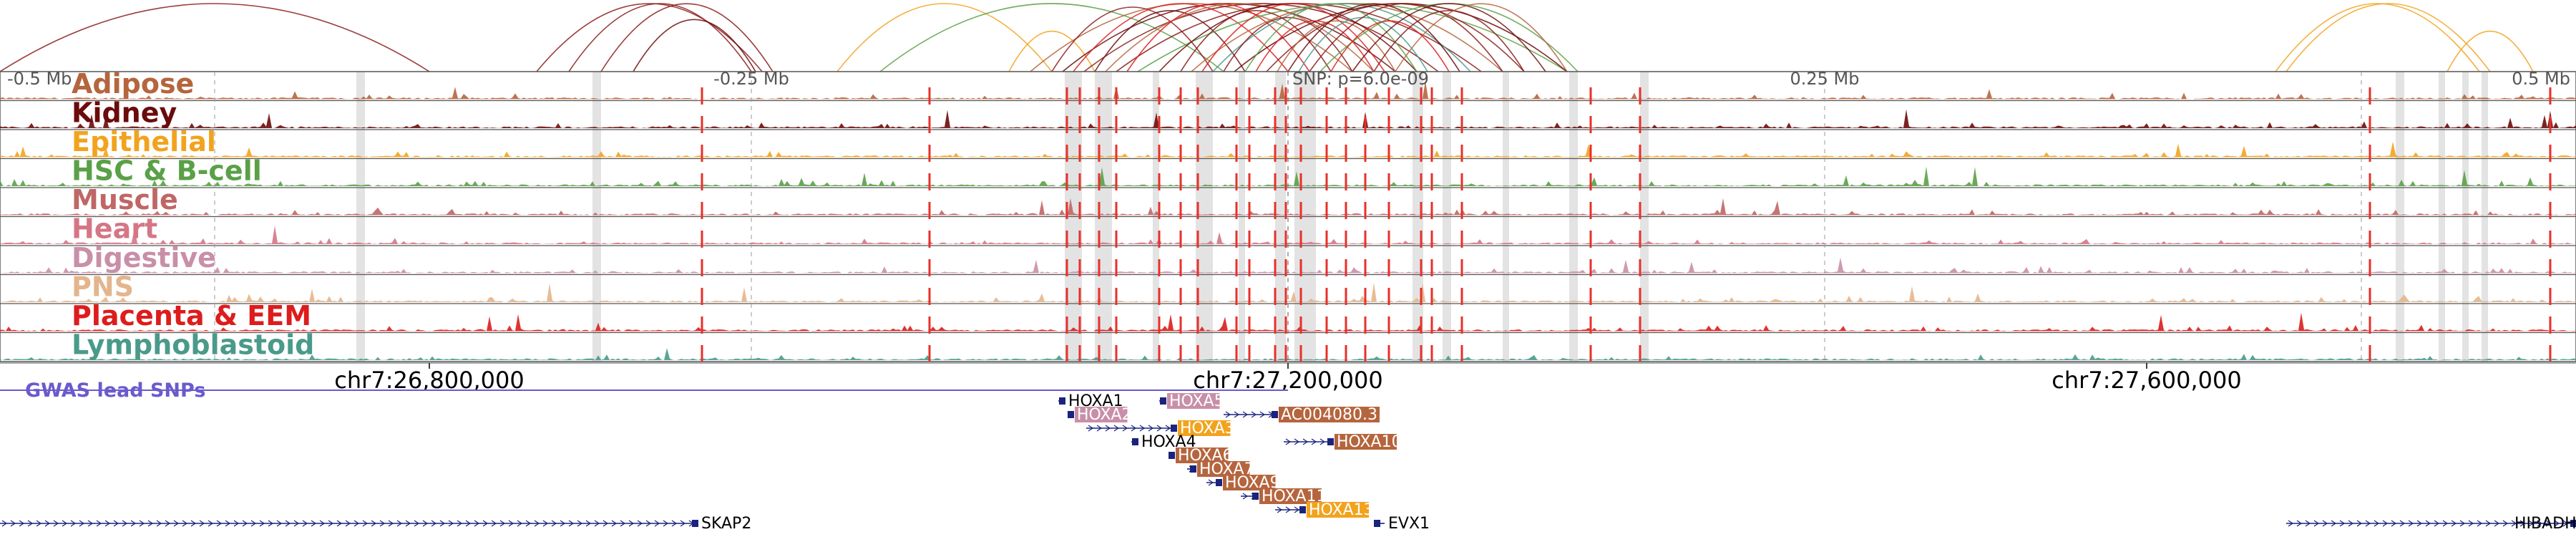  What do you see at coordinates (39, 79) in the screenshot?
I see `scale-label: -0.5 Mb` at bounding box center [39, 79].